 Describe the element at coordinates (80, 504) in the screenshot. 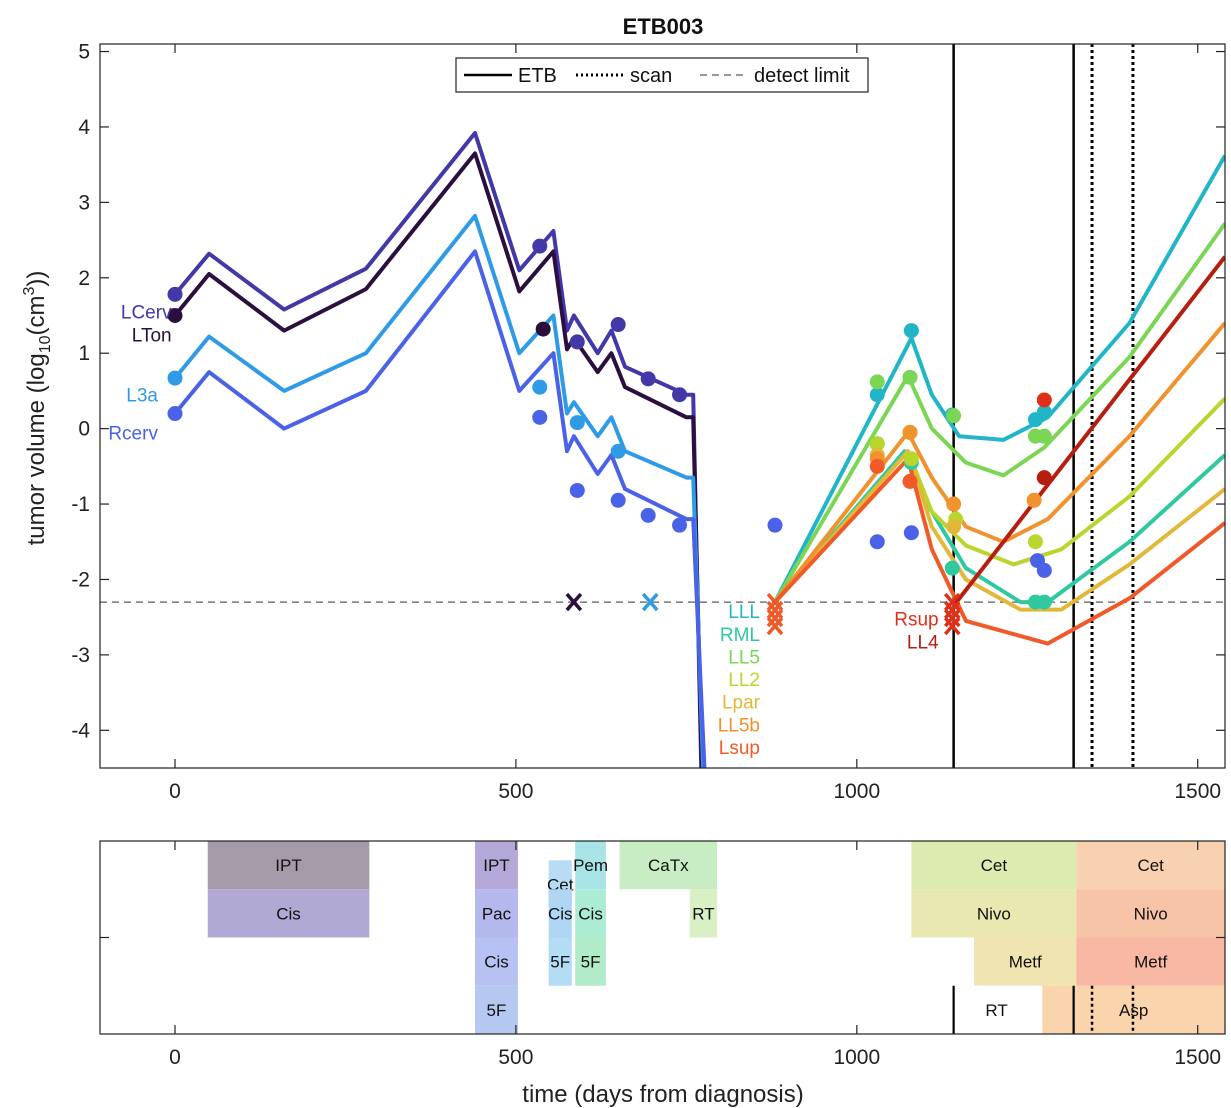

I see `y-tick-label: -1` at that location.